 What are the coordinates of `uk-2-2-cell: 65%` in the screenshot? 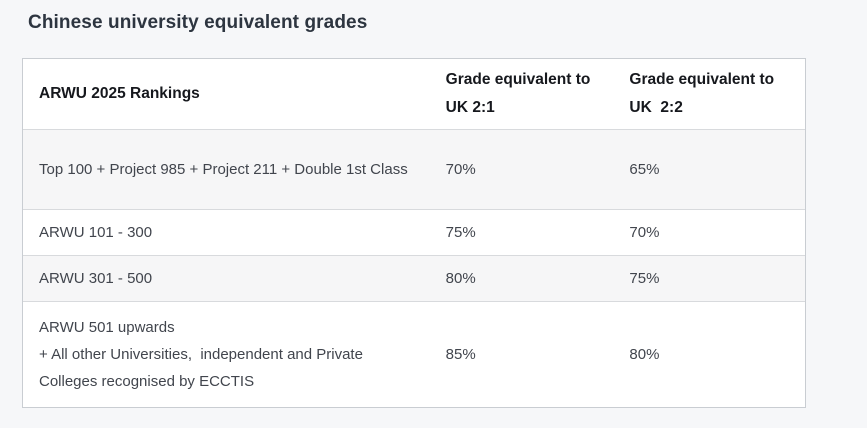 It's located at (644, 169).